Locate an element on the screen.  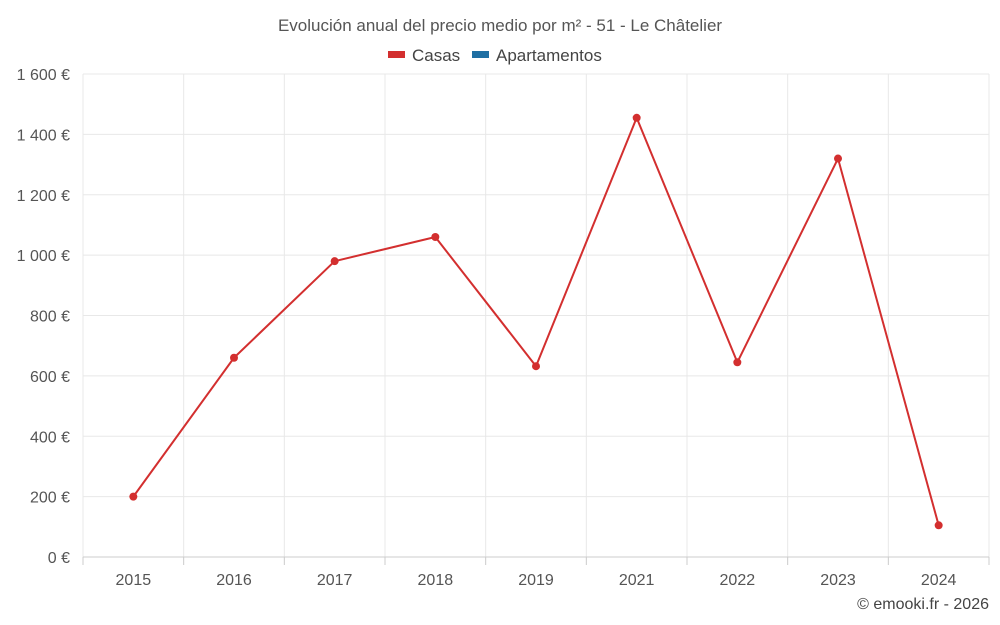
y-tick-label: 1 600 € is located at coordinates (43, 75).